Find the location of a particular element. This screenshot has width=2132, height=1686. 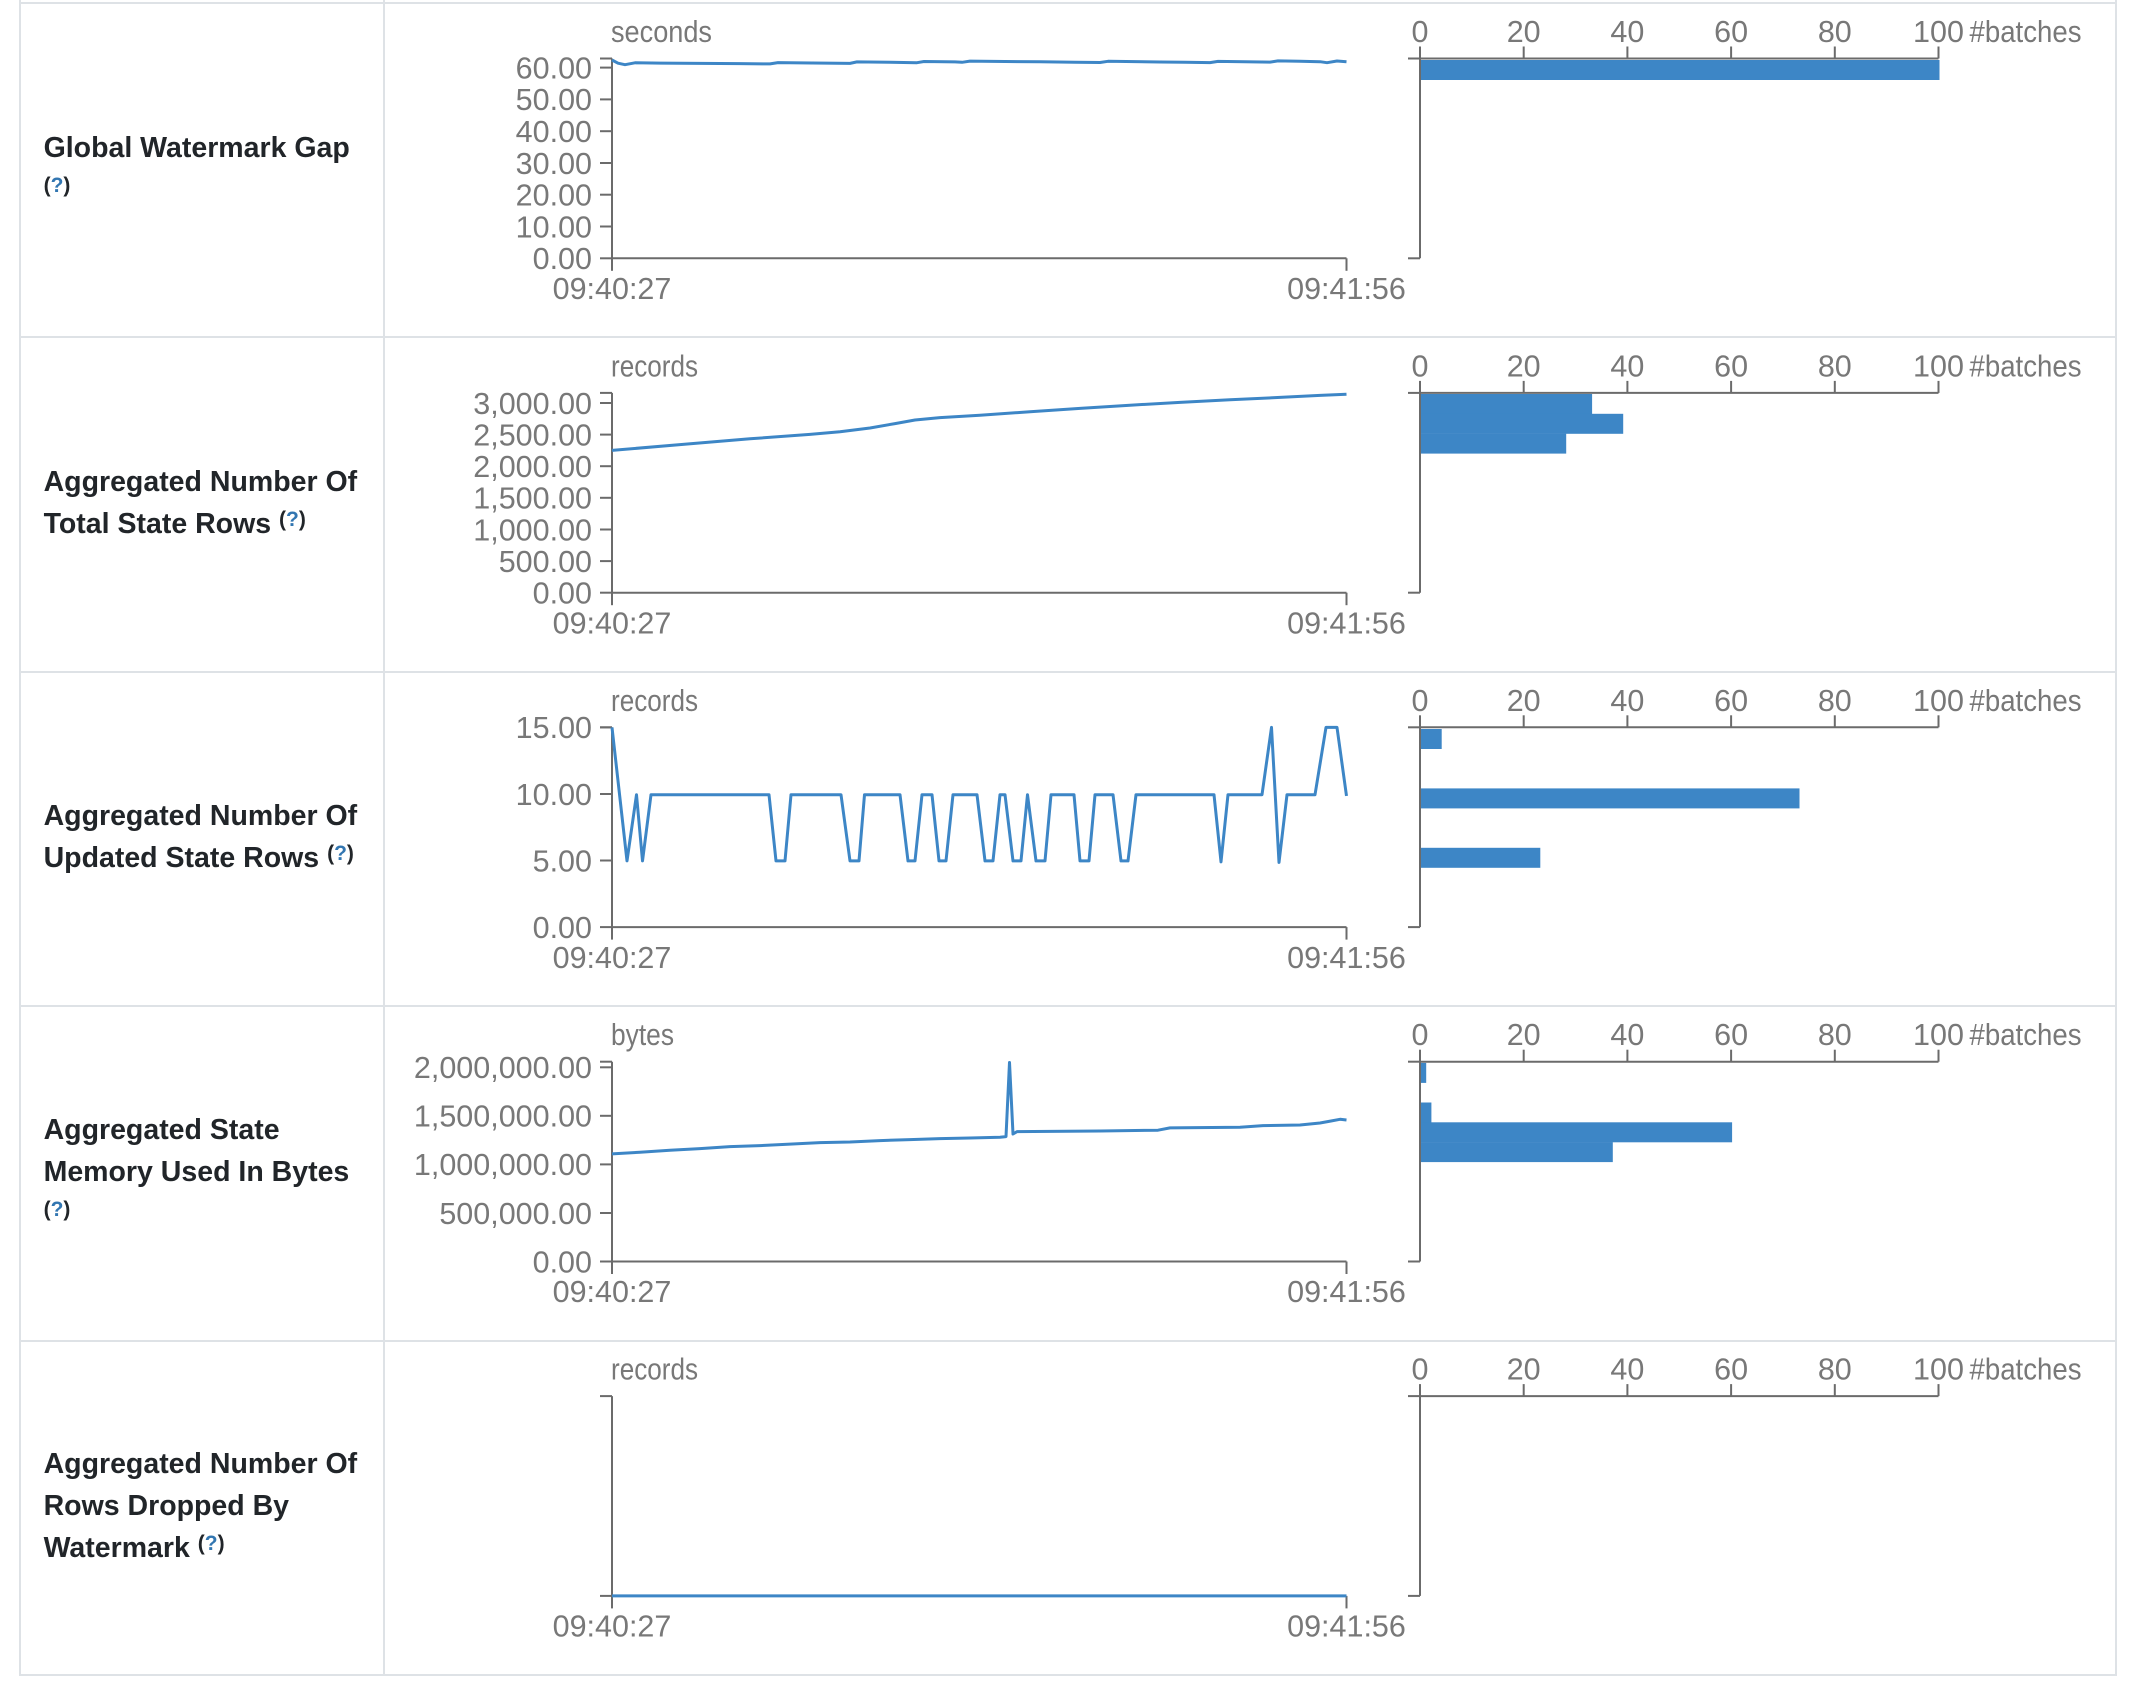

svg-text: 2,000.00 is located at coordinates (532, 467).